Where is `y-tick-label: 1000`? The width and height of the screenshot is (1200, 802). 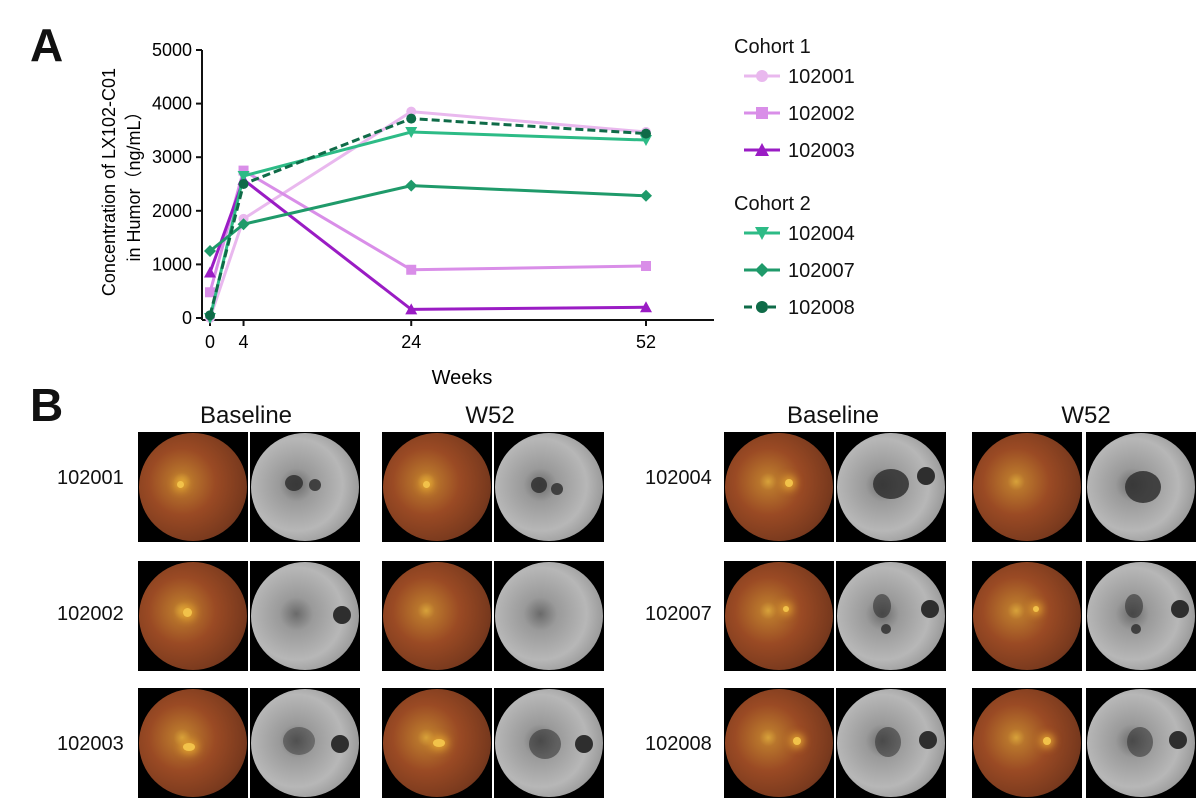 y-tick-label: 1000 is located at coordinates (172, 264).